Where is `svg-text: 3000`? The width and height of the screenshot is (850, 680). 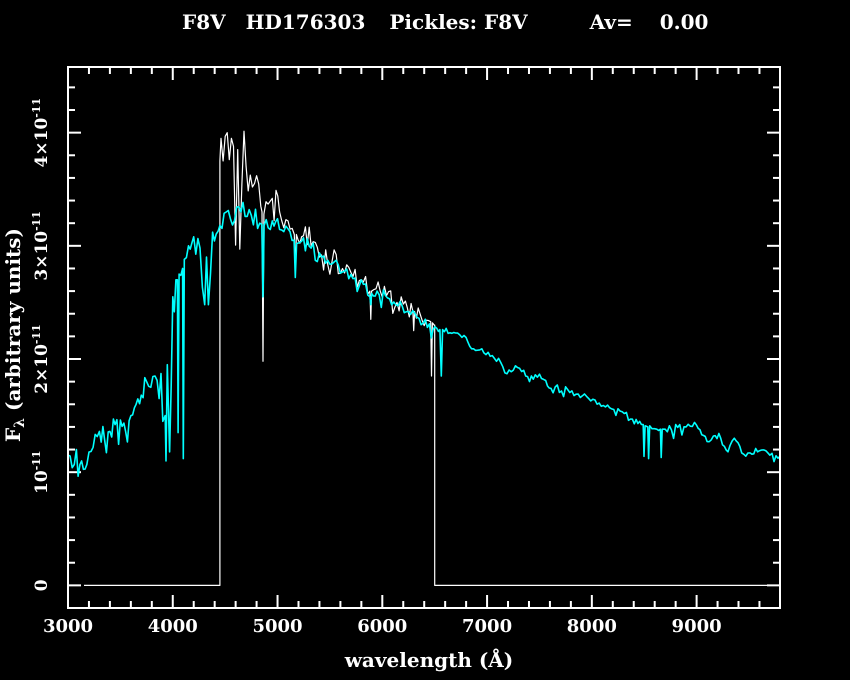
svg-text: 3000 is located at coordinates (68, 626).